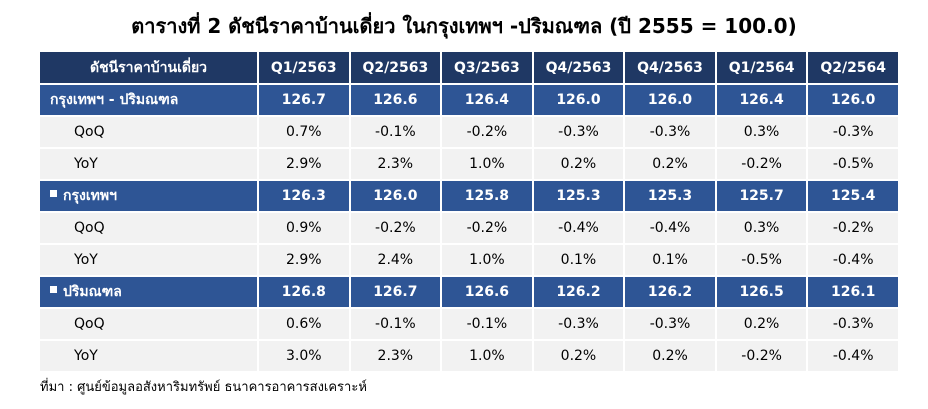 Image resolution: width=928 pixels, height=409 pixels. I want to click on yoy-row: YoY 2.9% 2.4% 1.0% 0.1% 0.1% -0.5% -0.4%, so click(470, 260).